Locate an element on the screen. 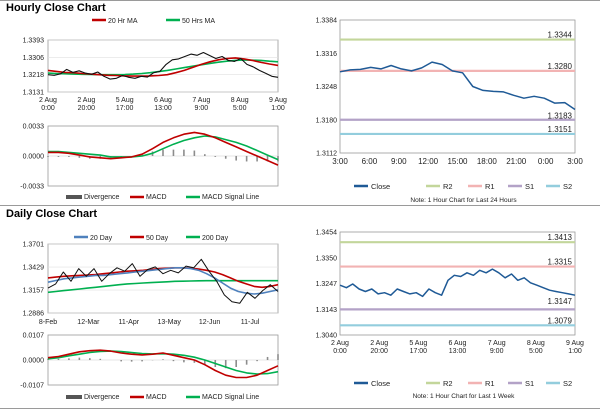  daily-level-r1-label: 1.3315 is located at coordinates (560, 262).